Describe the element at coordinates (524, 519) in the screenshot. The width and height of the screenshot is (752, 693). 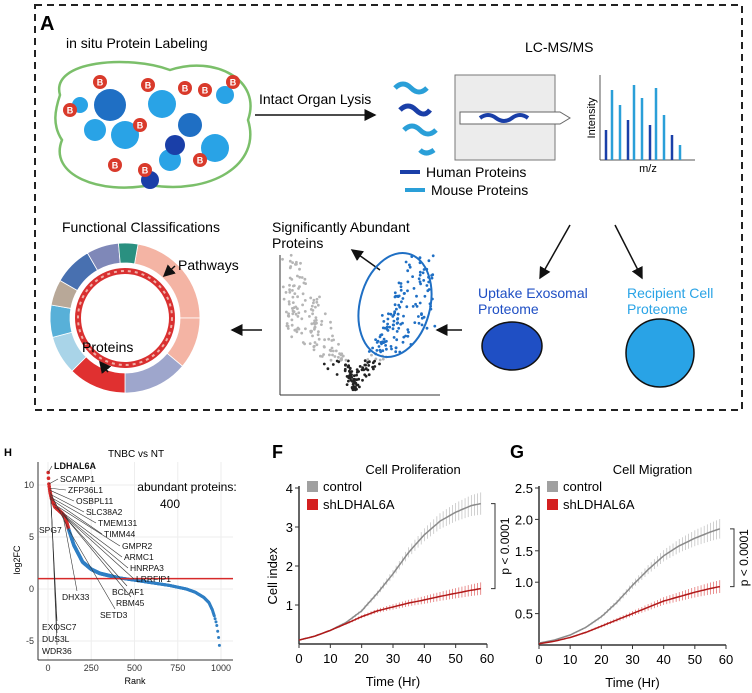
I see `y-tick-label: 2.0` at that location.